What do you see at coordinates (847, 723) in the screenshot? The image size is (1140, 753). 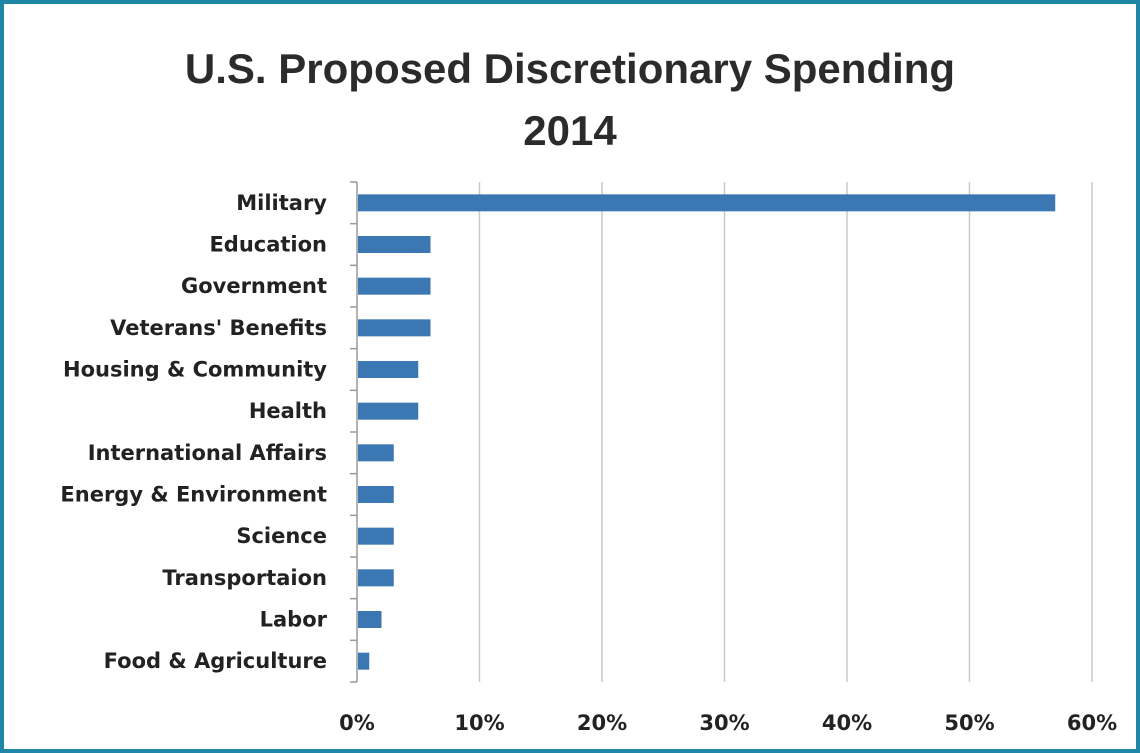 I see `x-tick-label: 40%` at bounding box center [847, 723].